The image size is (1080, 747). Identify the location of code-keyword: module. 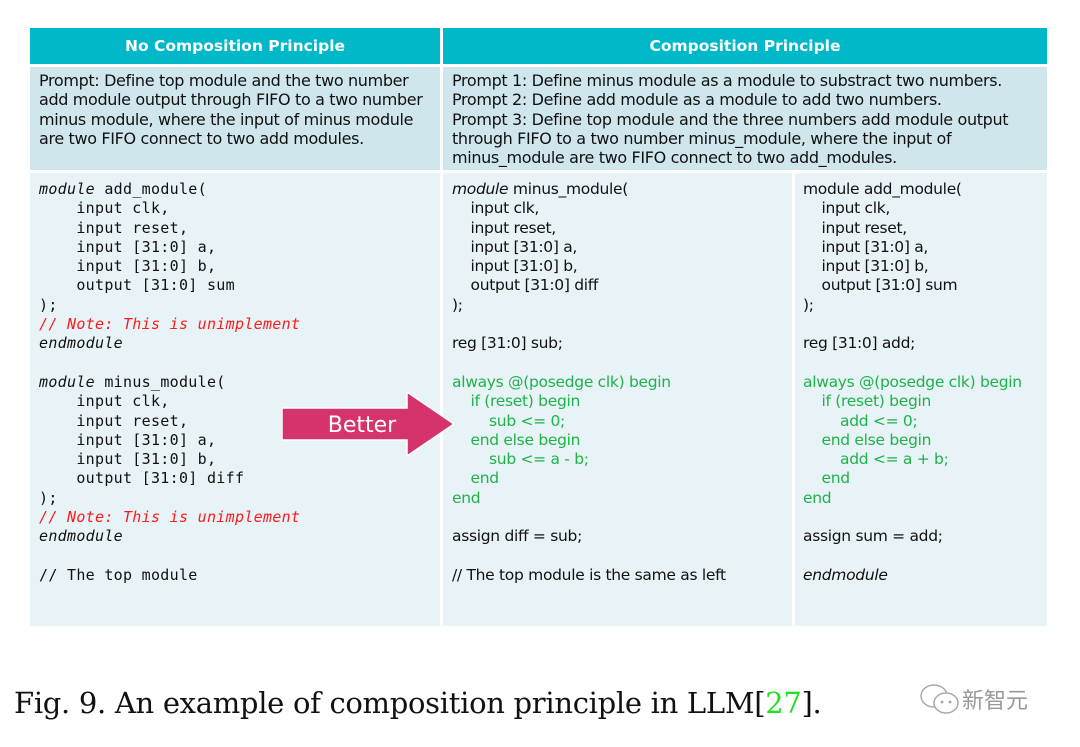
(480, 189).